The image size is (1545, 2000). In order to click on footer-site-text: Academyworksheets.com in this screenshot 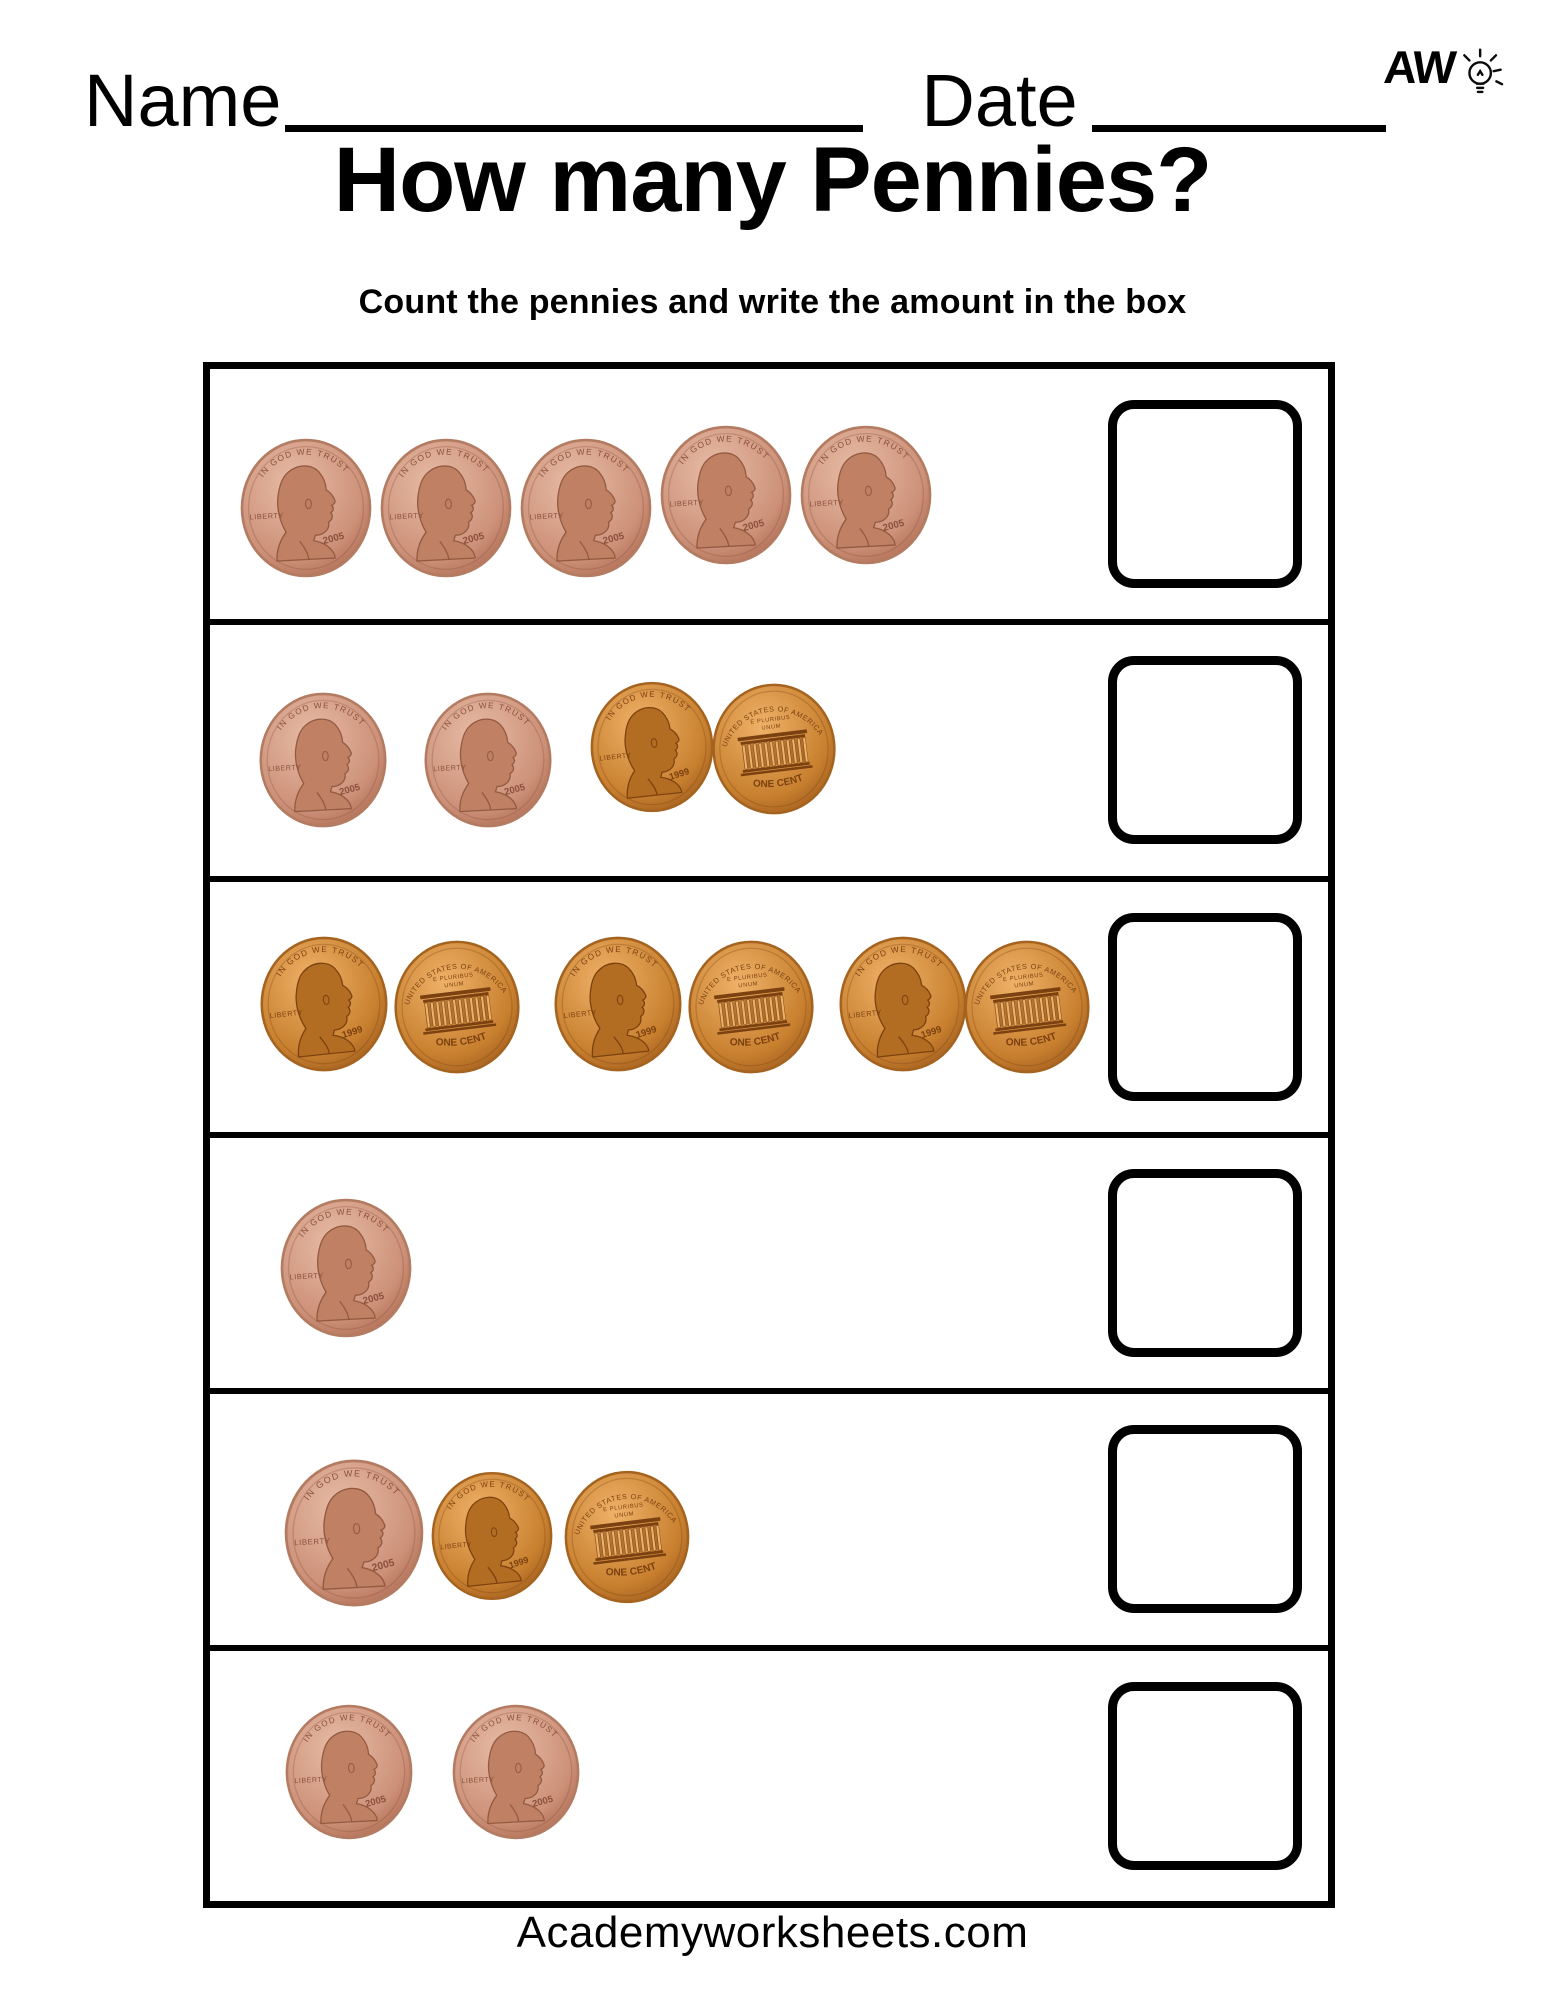, I will do `click(772, 1932)`.